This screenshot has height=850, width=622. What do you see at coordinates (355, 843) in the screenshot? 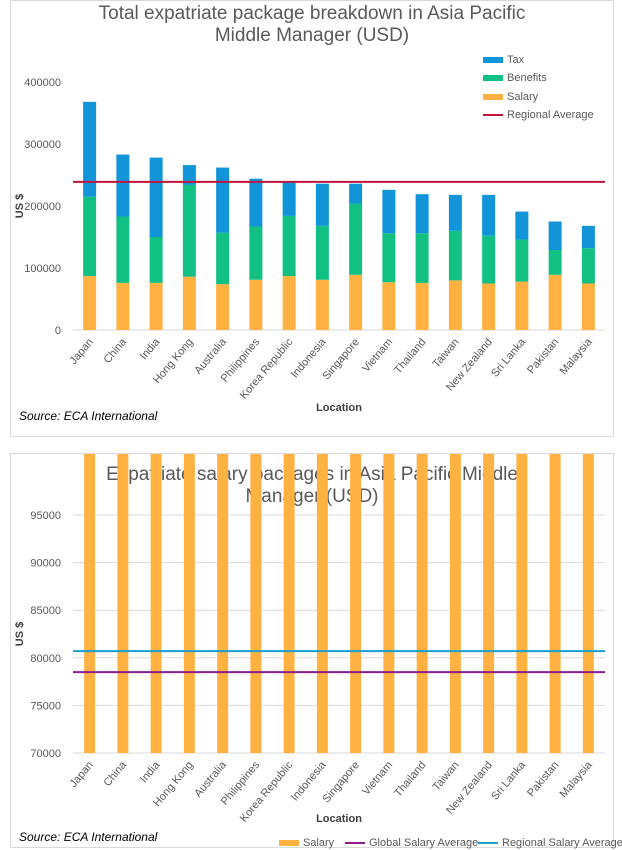
I see `legend-swatch-global-average` at bounding box center [355, 843].